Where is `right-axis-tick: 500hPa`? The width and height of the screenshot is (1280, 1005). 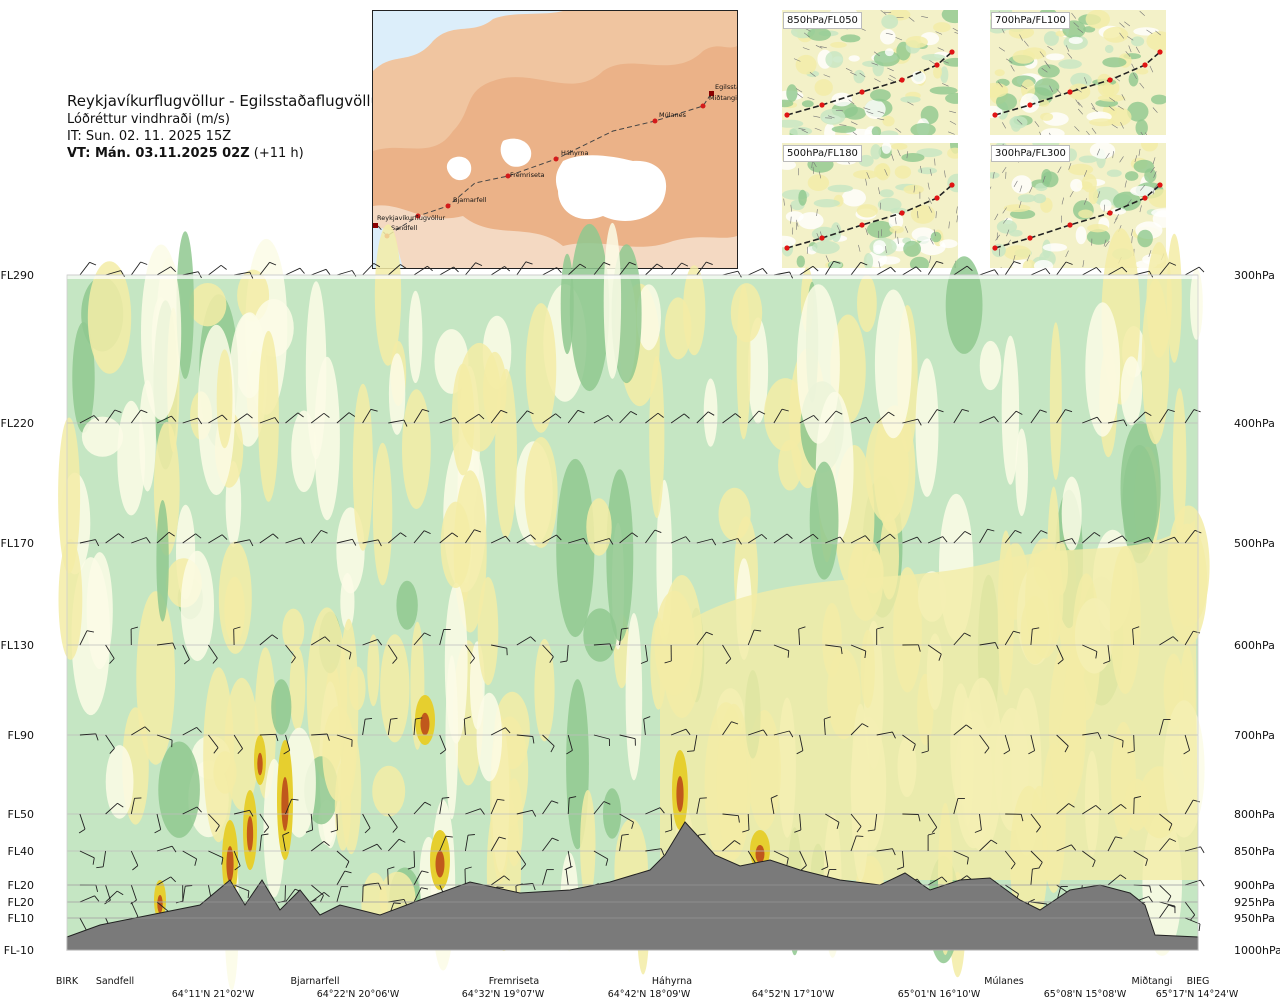 right-axis-tick: 500hPa is located at coordinates (1254, 543).